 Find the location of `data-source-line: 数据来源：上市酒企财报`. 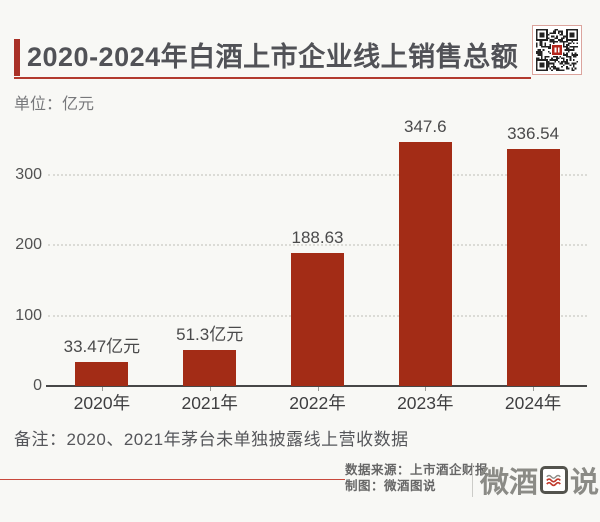

data-source-line: 数据来源：上市酒企财报 is located at coordinates (417, 470).